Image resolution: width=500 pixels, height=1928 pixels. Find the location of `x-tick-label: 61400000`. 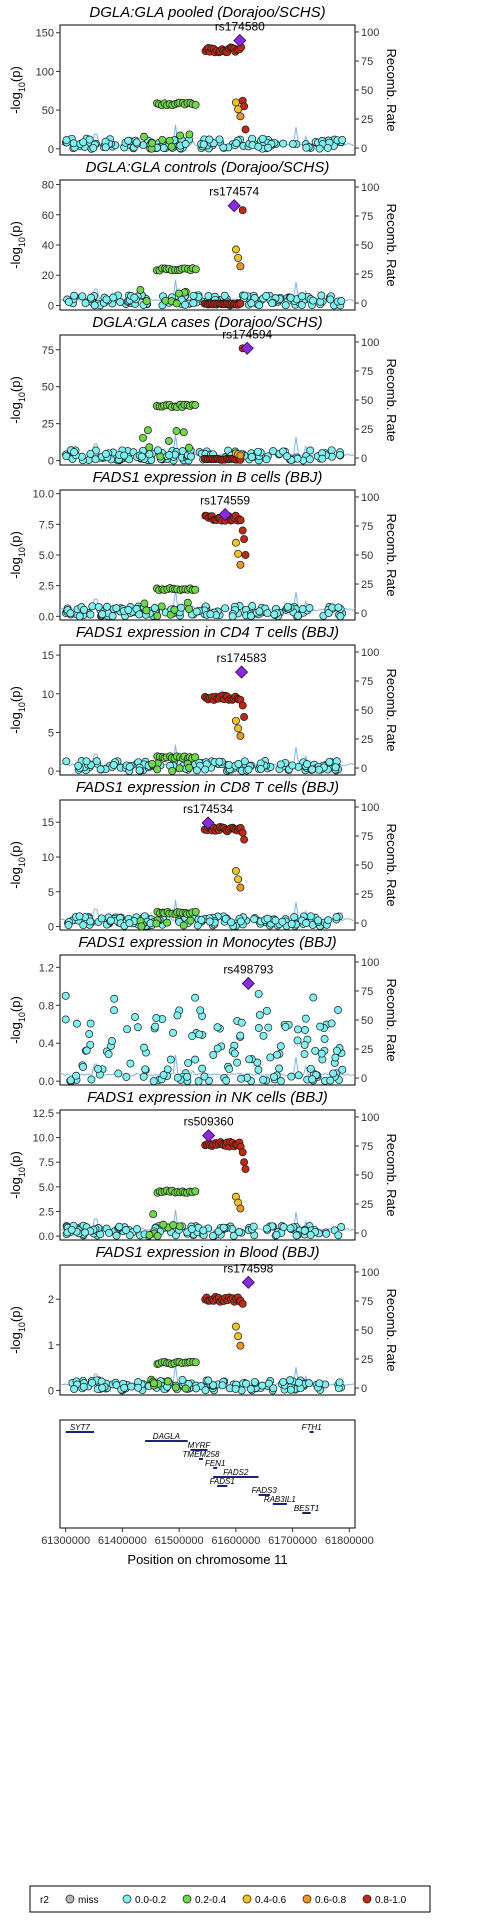

x-tick-label: 61400000 is located at coordinates (122, 1541).